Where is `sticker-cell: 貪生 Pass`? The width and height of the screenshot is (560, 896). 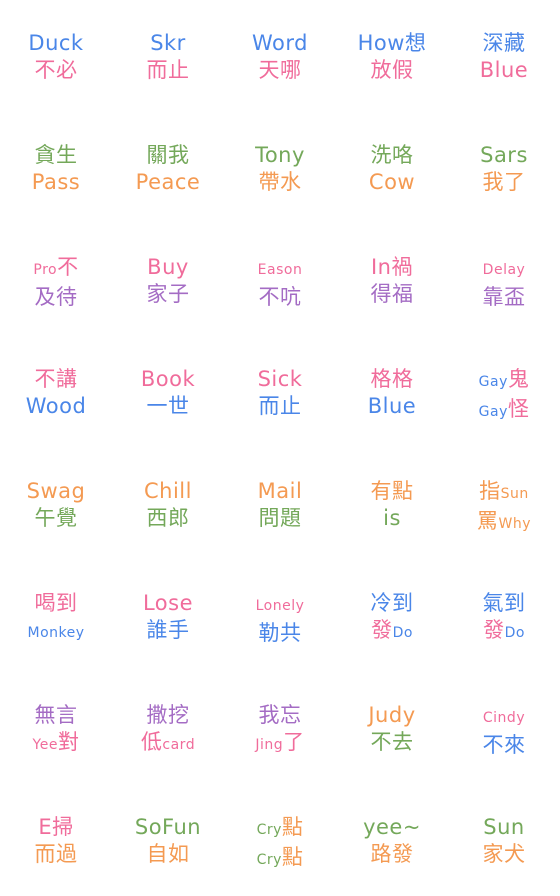 sticker-cell: 貪生 Pass is located at coordinates (56, 168).